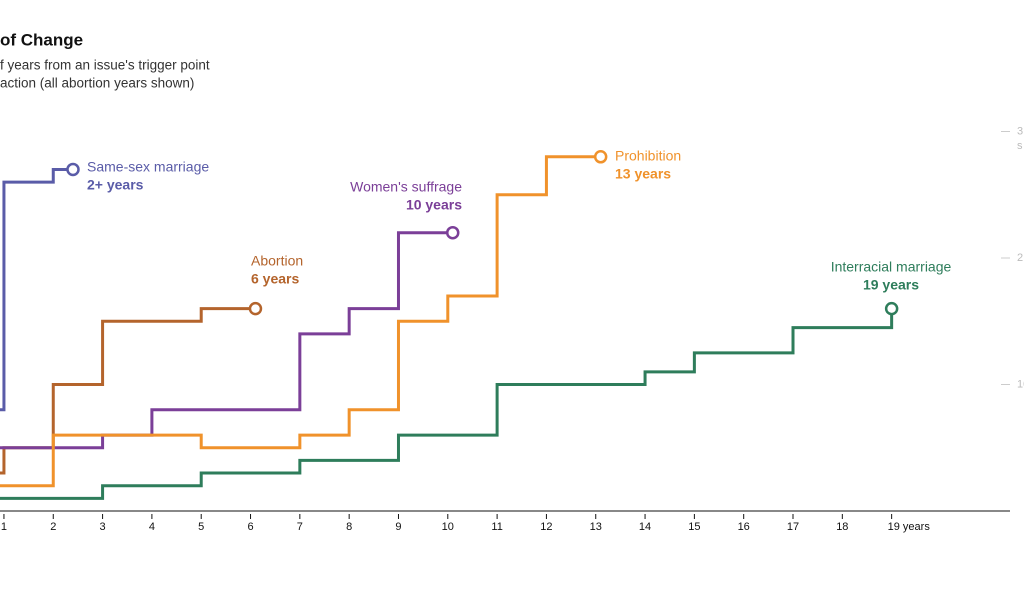 The width and height of the screenshot is (1024, 605). What do you see at coordinates (448, 527) in the screenshot?
I see `x-tick-label: 10` at bounding box center [448, 527].